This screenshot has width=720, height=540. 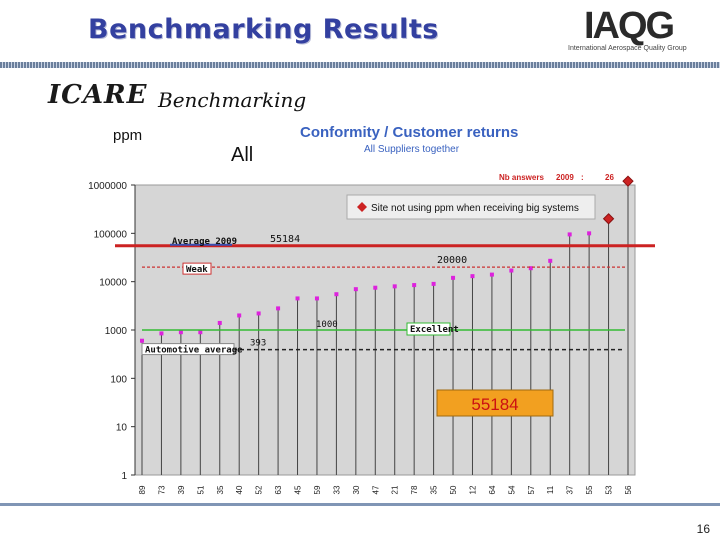 I want to click on x-category-label: 53, so click(x=609, y=489).